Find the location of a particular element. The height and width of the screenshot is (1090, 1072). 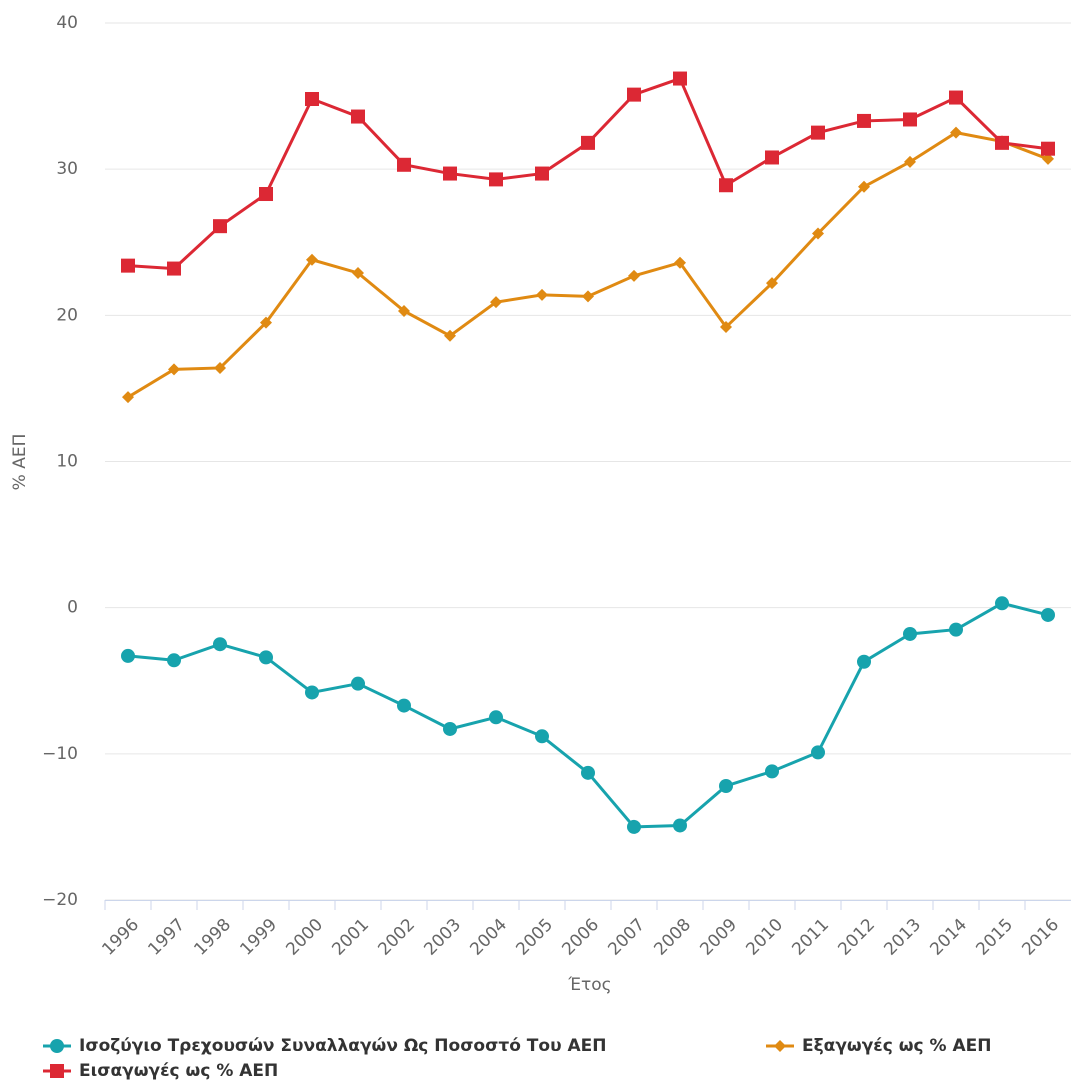

x-tick-label: 2000 is located at coordinates (304, 937).